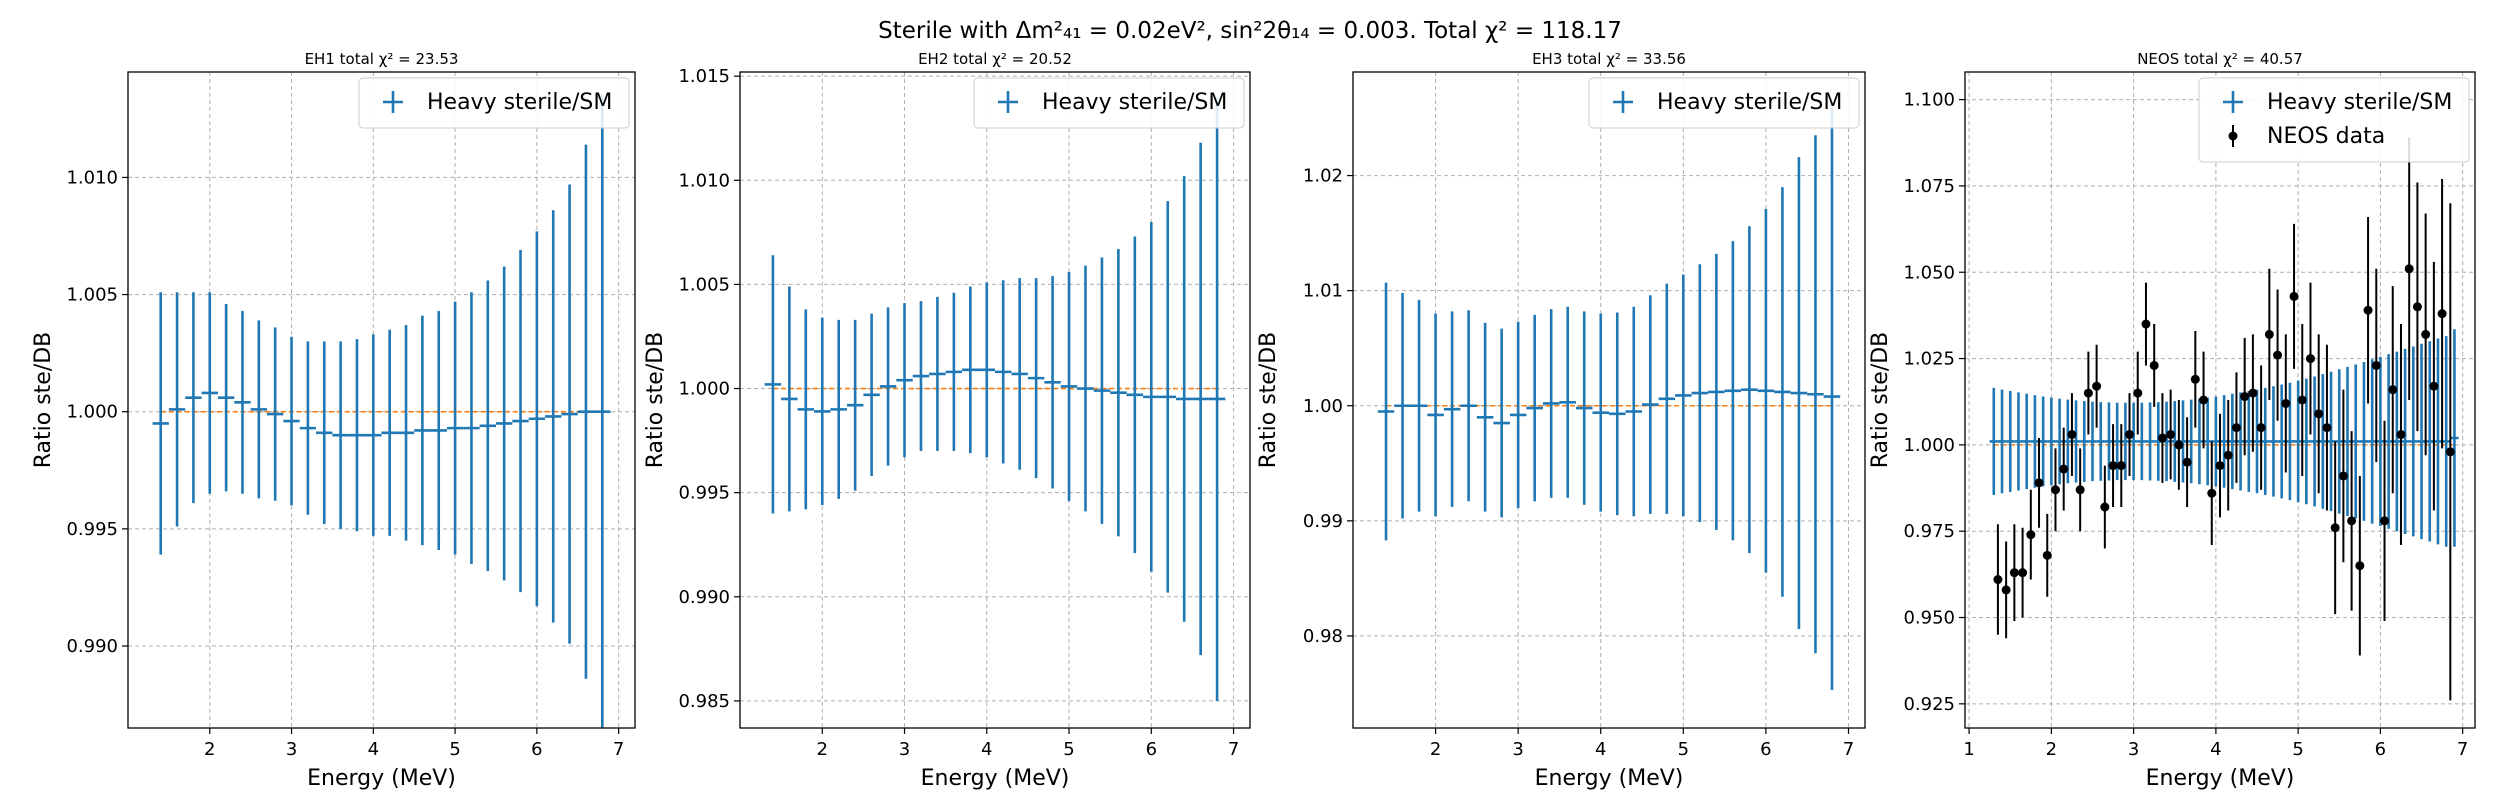  Describe the element at coordinates (704, 701) in the screenshot. I see `y-tick-label: 0.985` at that location.